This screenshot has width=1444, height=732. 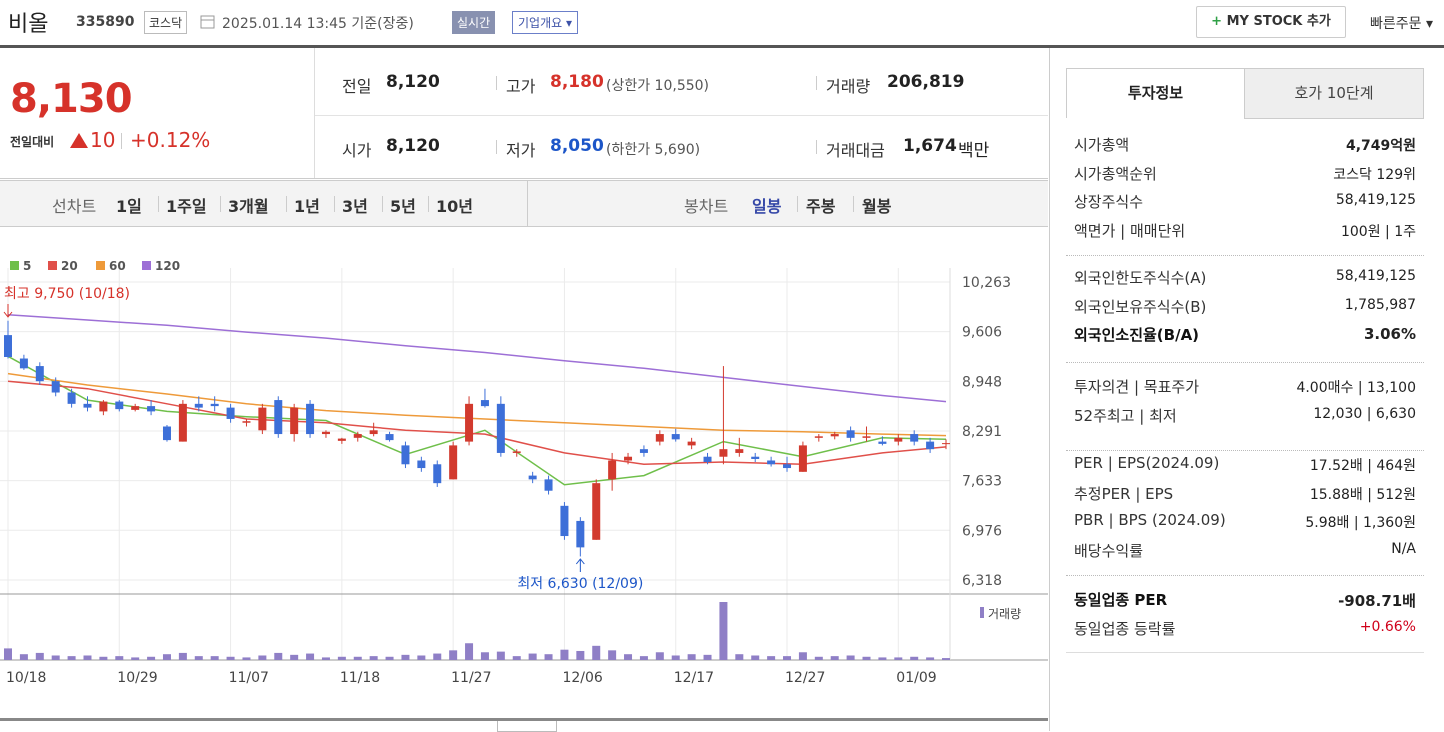 I want to click on q-value: 8,180, so click(x=577, y=82).